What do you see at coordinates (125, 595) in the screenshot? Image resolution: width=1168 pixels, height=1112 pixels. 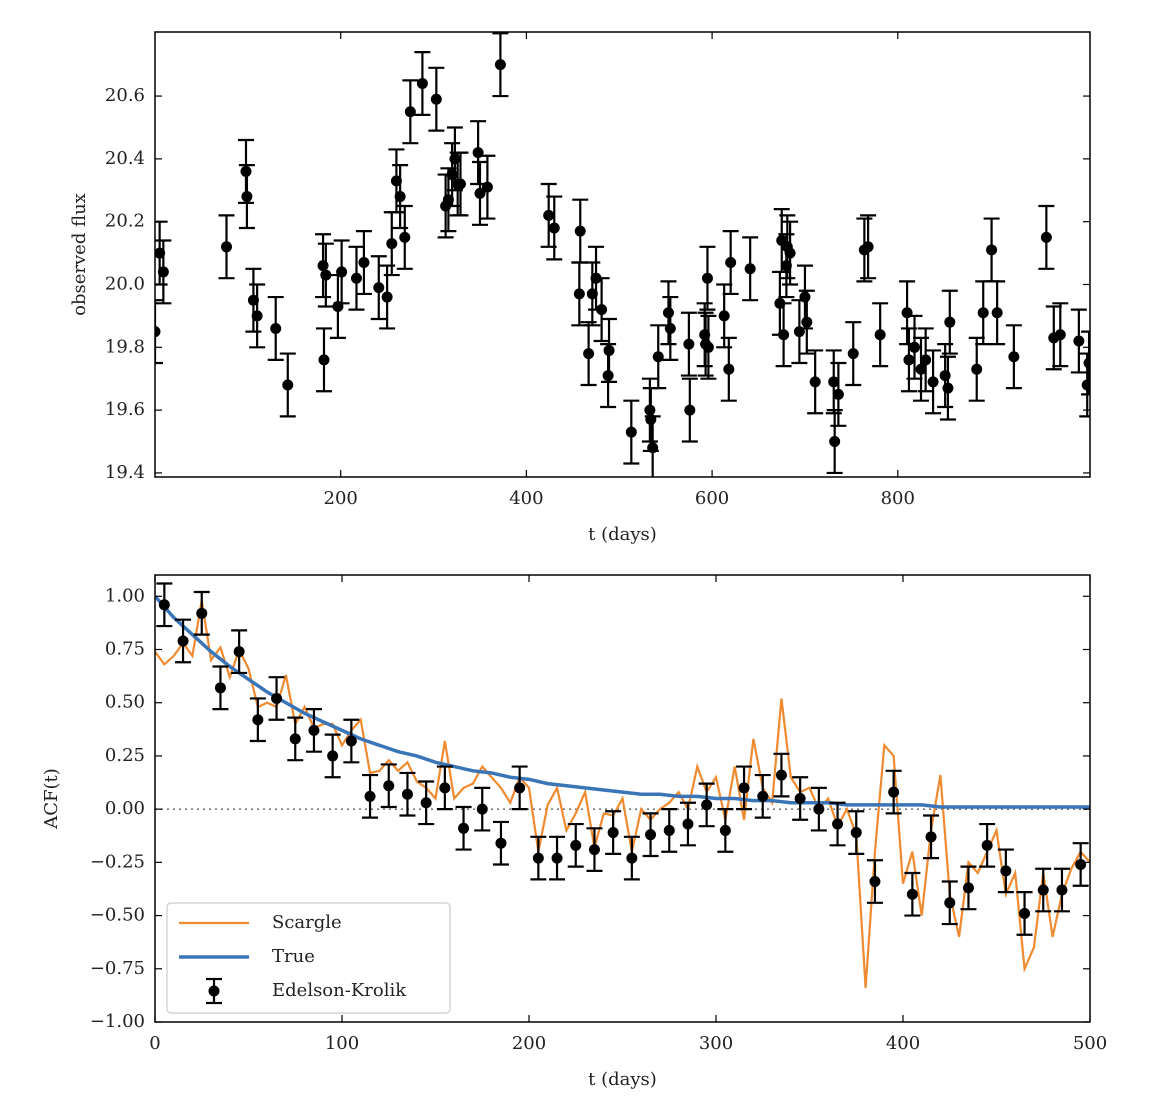 I see `y-tick-label: 1.00` at bounding box center [125, 595].